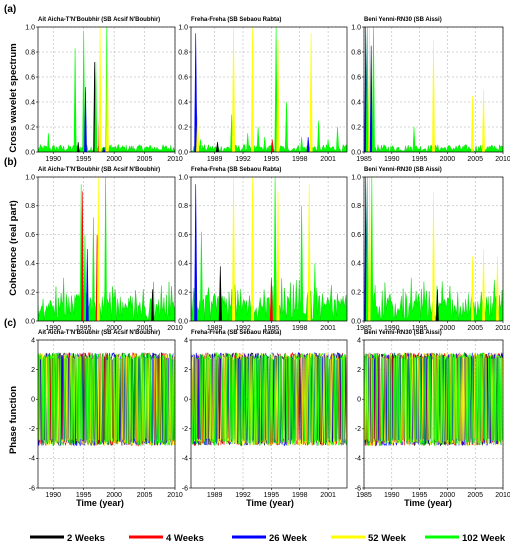 The height and width of the screenshot is (550, 510). Describe the element at coordinates (10, 323) in the screenshot. I see `panel-label-c: (c)` at that location.